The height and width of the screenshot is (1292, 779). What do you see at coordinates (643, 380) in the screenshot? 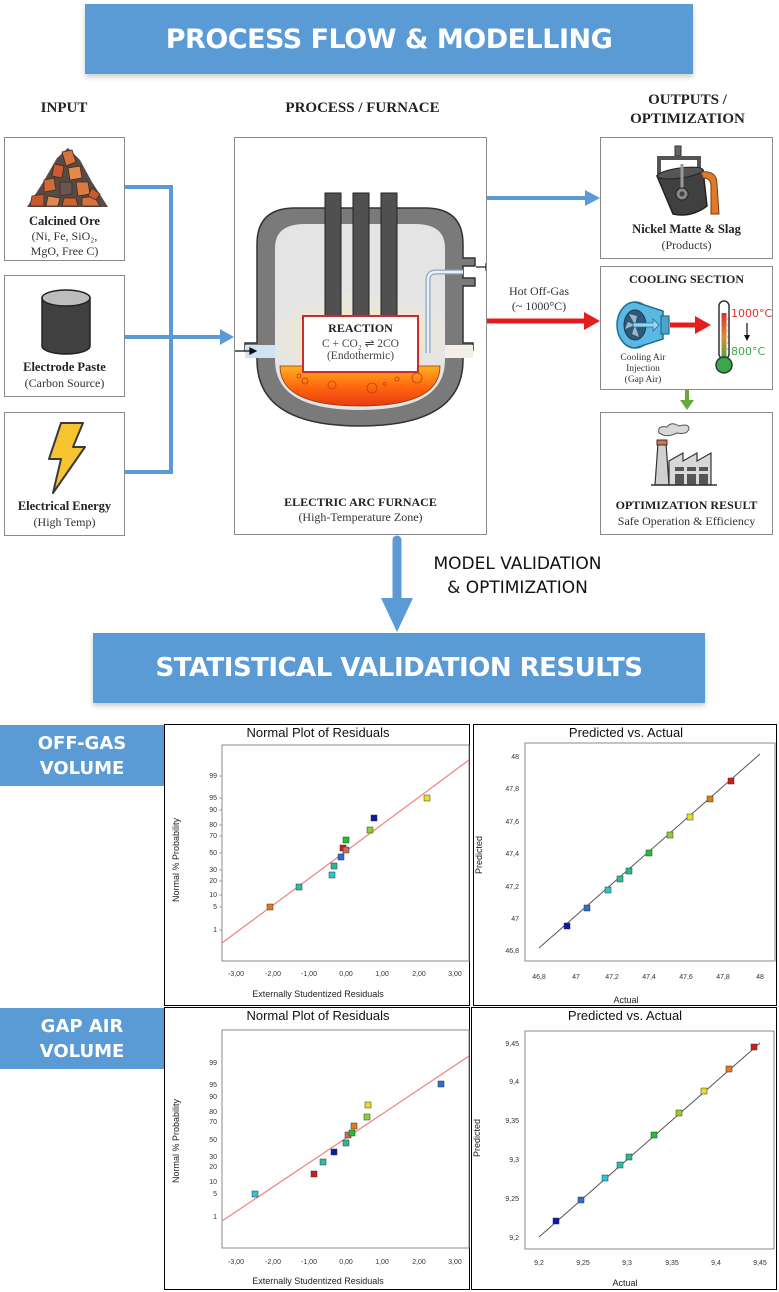
I see `cooling-fan-label-line3: (Gap Air)` at bounding box center [643, 380].